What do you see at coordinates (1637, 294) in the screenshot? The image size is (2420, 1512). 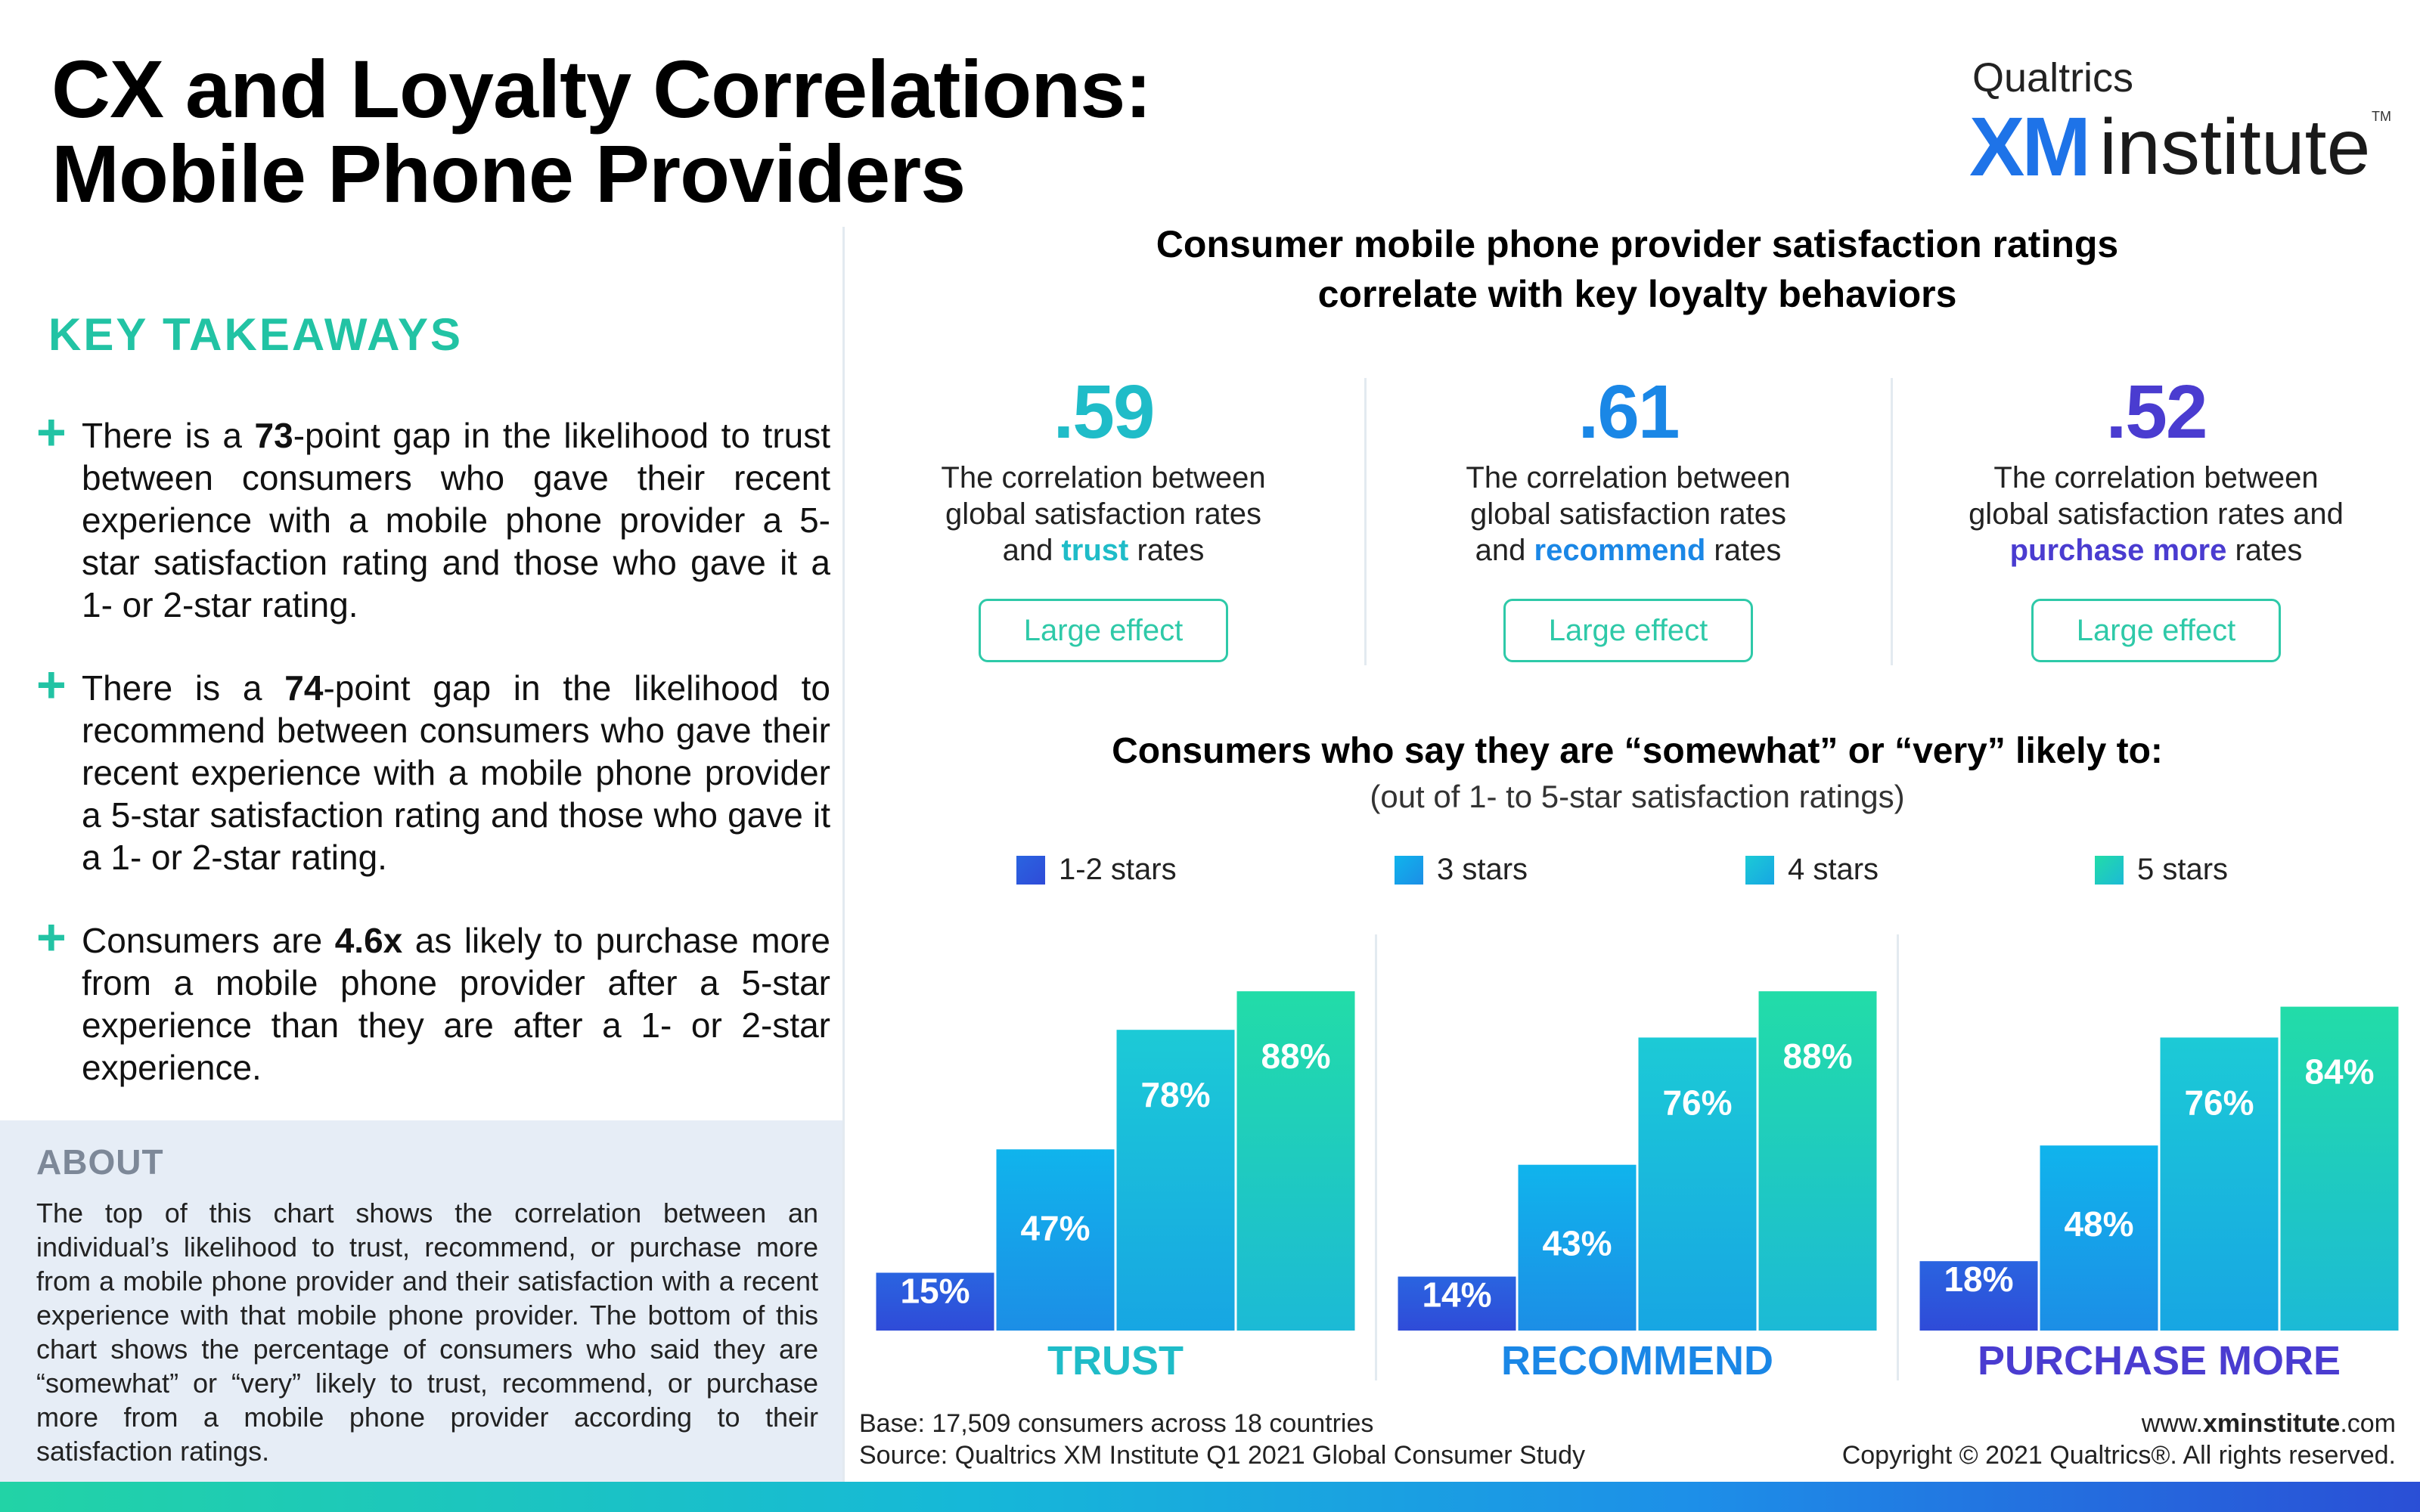 I see `correlation-heading-line-2: correlate with key loyalty behaviors` at bounding box center [1637, 294].